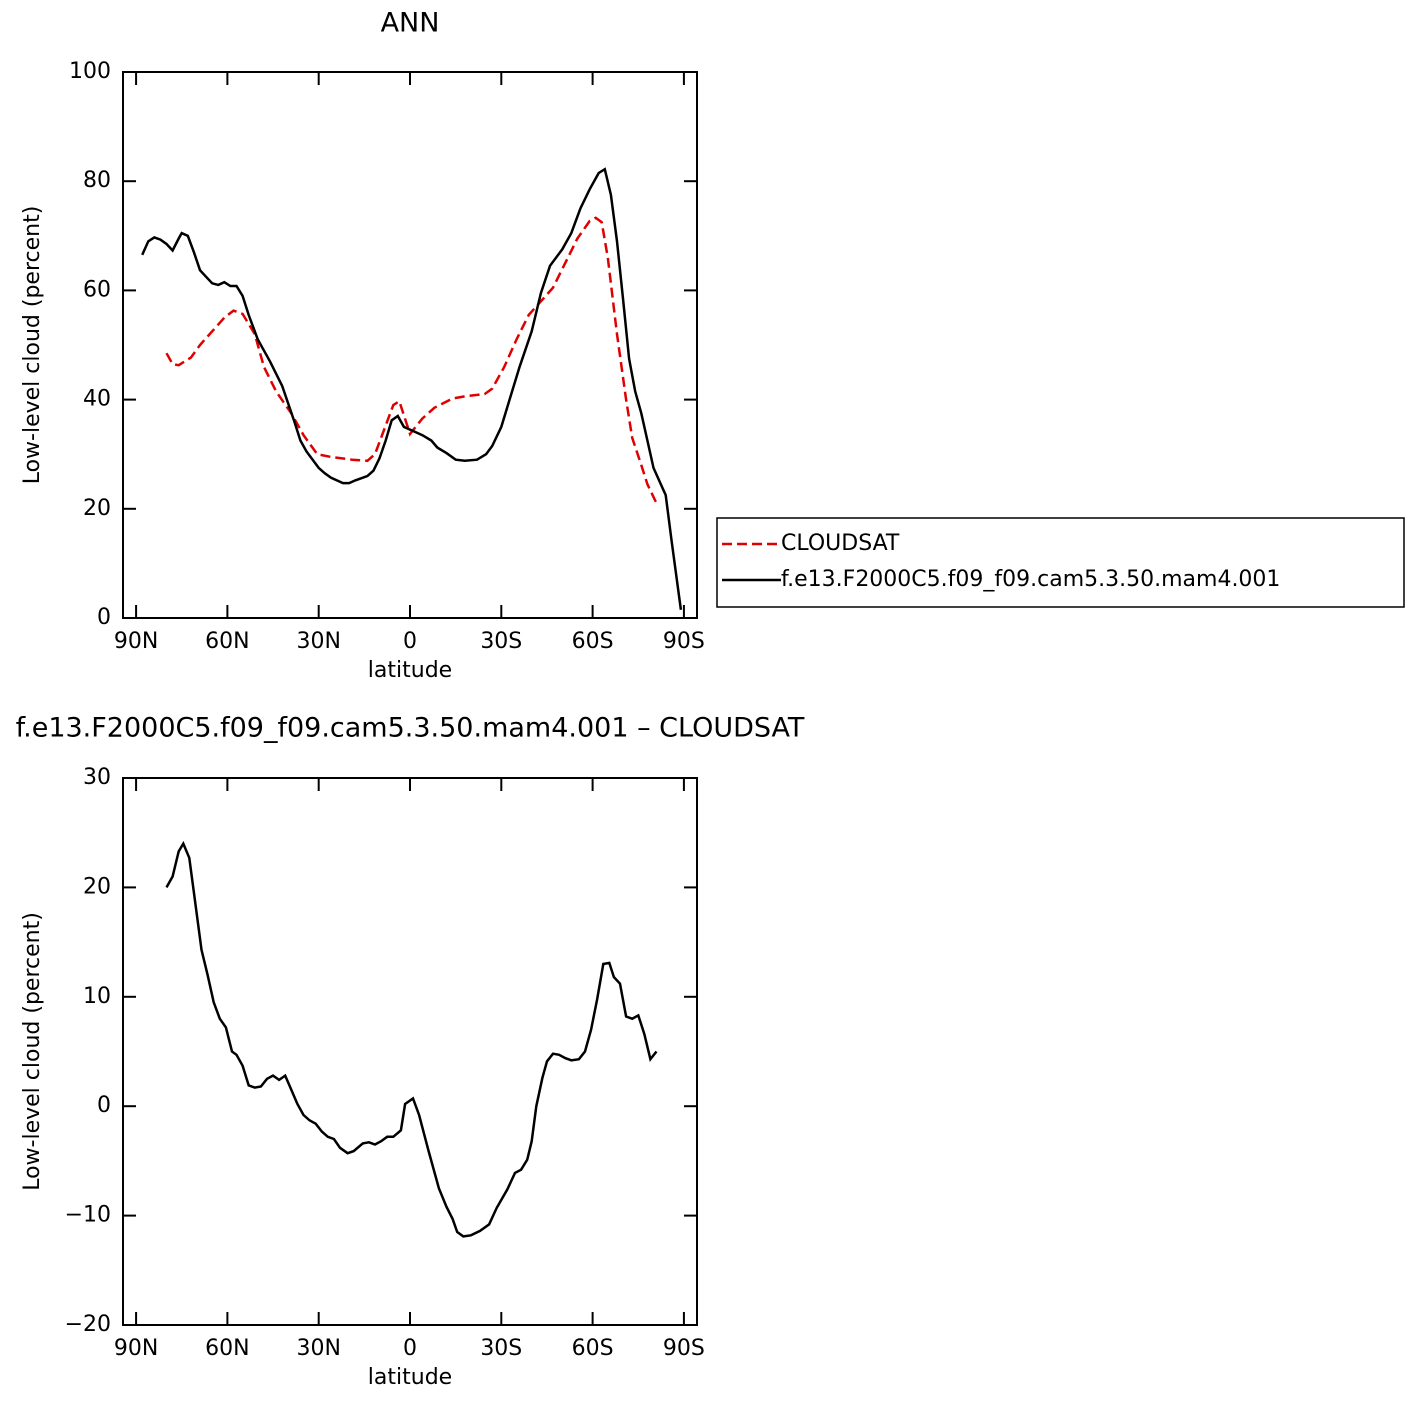 This screenshot has width=1424, height=1424. What do you see at coordinates (97, 289) in the screenshot?
I see `y-tick-label: 60` at bounding box center [97, 289].